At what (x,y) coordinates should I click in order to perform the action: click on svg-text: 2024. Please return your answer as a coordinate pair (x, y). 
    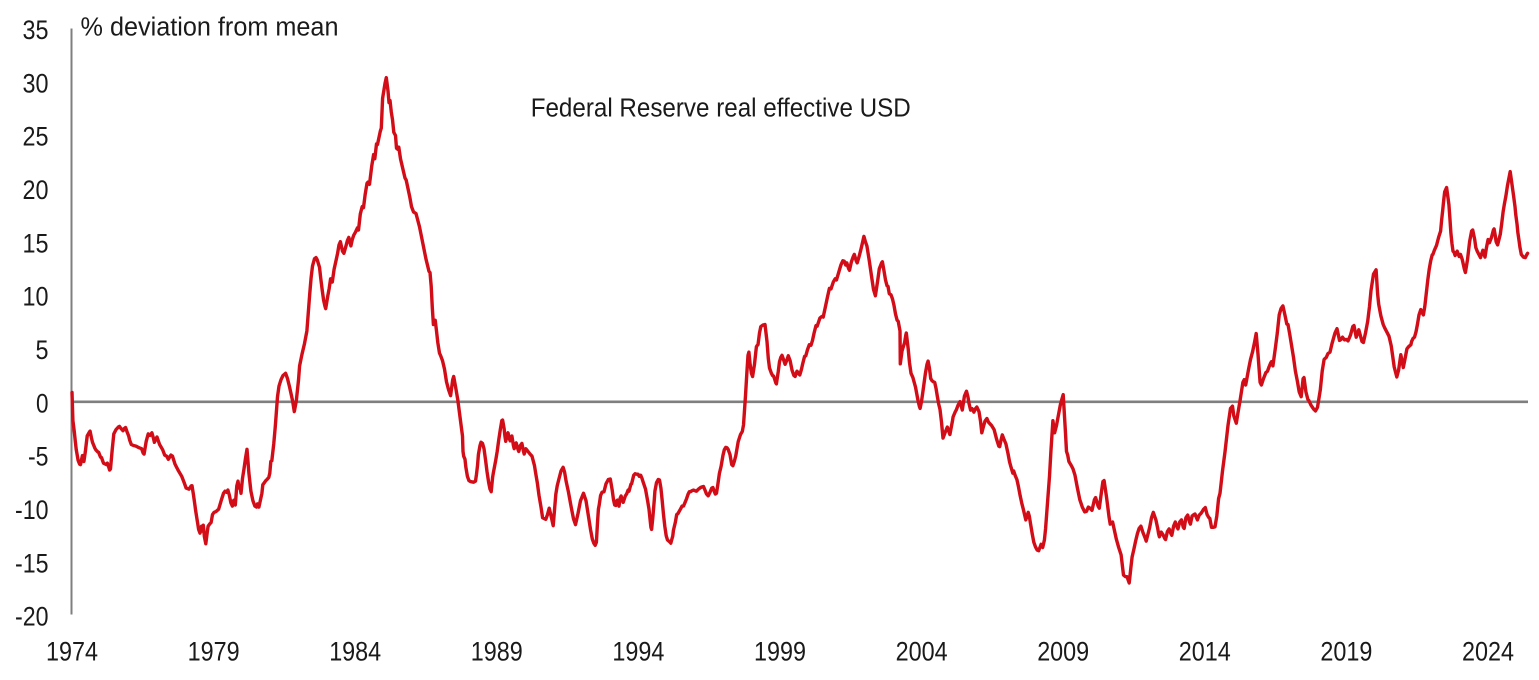
    Looking at the image, I should click on (1488, 652).